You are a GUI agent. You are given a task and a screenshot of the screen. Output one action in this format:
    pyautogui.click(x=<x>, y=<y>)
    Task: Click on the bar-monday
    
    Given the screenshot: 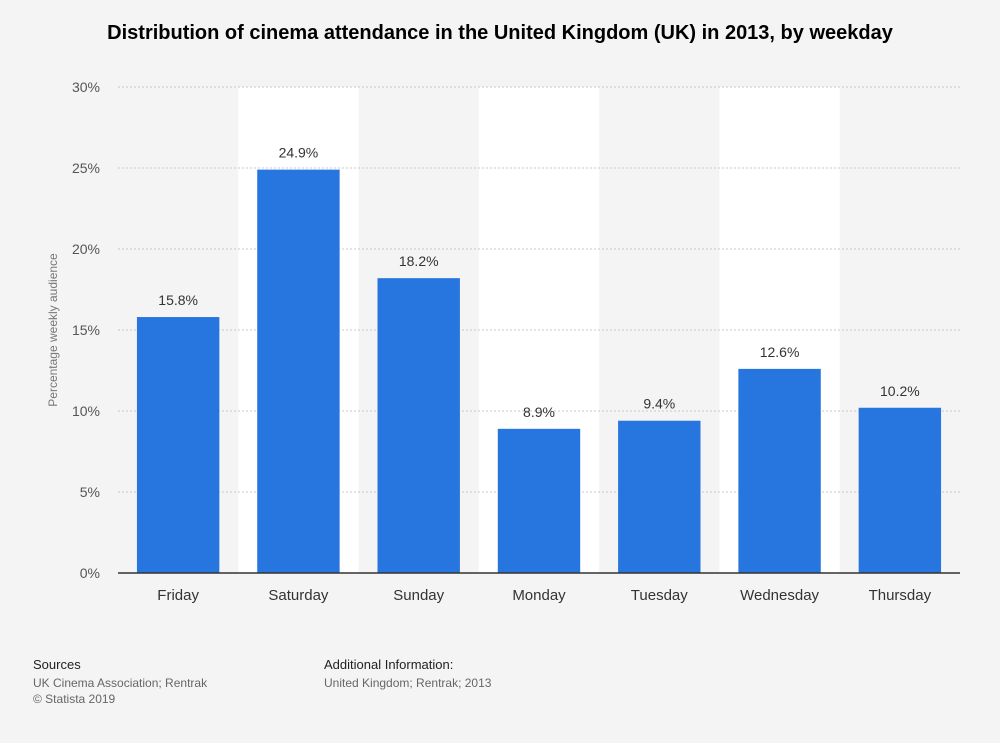 What is the action you would take?
    pyautogui.click(x=539, y=500)
    